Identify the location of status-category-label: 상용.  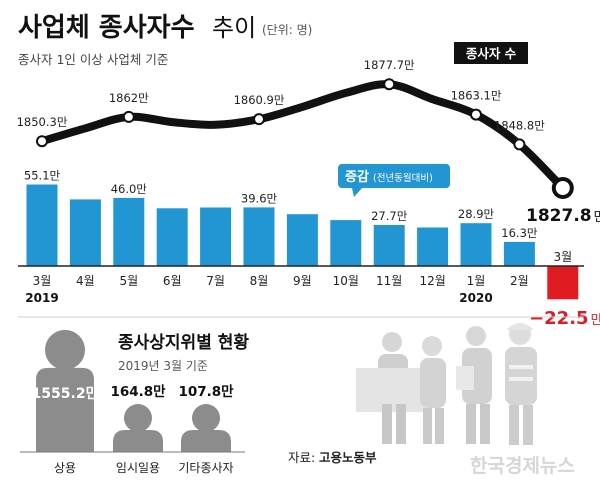
(65, 468).